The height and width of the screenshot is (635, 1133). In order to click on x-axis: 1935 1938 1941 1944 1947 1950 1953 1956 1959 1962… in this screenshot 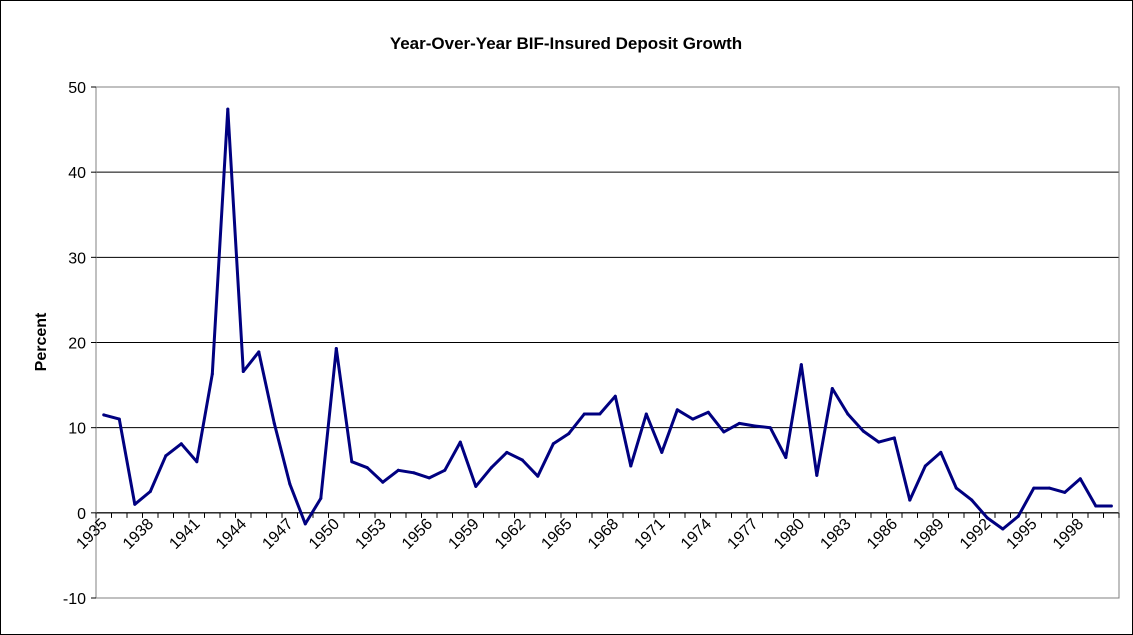, I will do `click(596, 532)`.